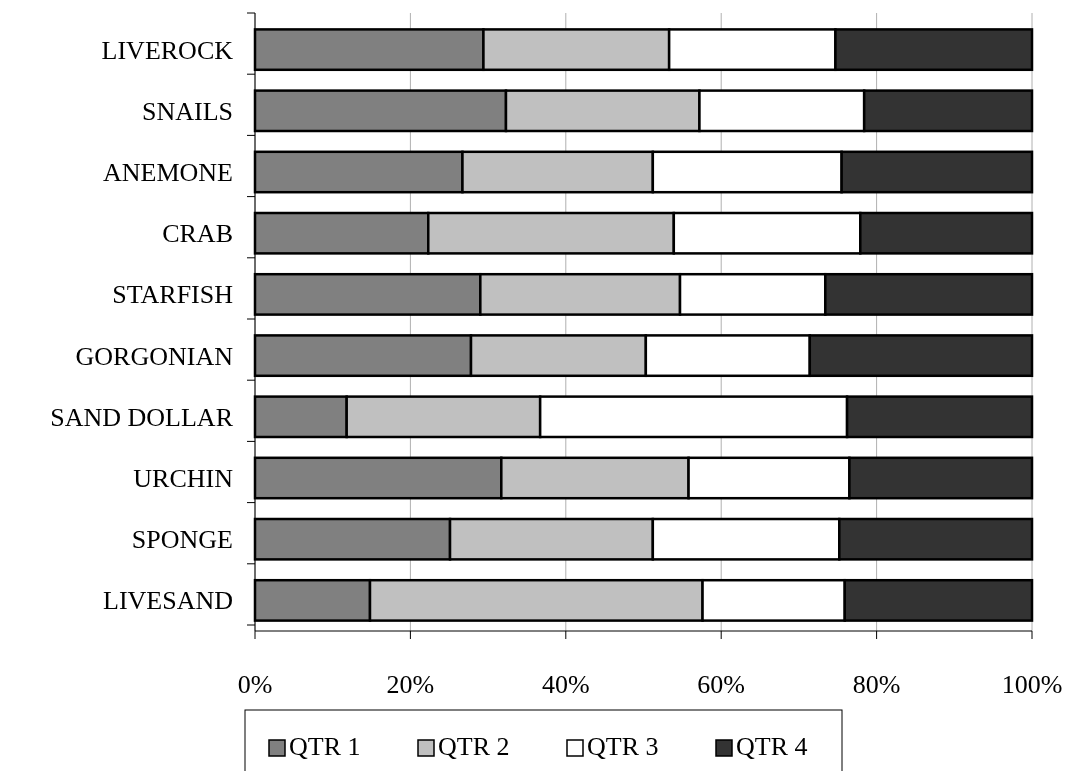 Image resolution: width=1072 pixels, height=771 pixels. I want to click on y-tick-label: SPONGE, so click(182, 540).